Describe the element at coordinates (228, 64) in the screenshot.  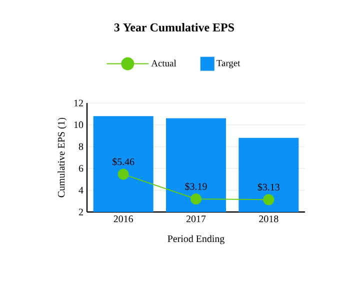
I see `legend-label: Target` at that location.